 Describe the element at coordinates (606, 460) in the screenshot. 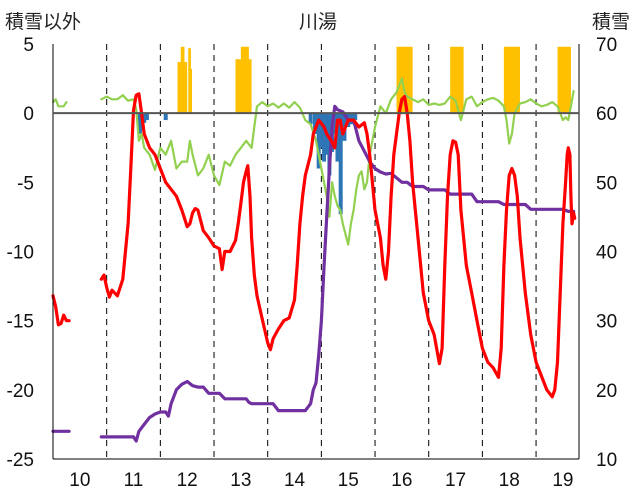

I see `right-tick-label: 10` at that location.